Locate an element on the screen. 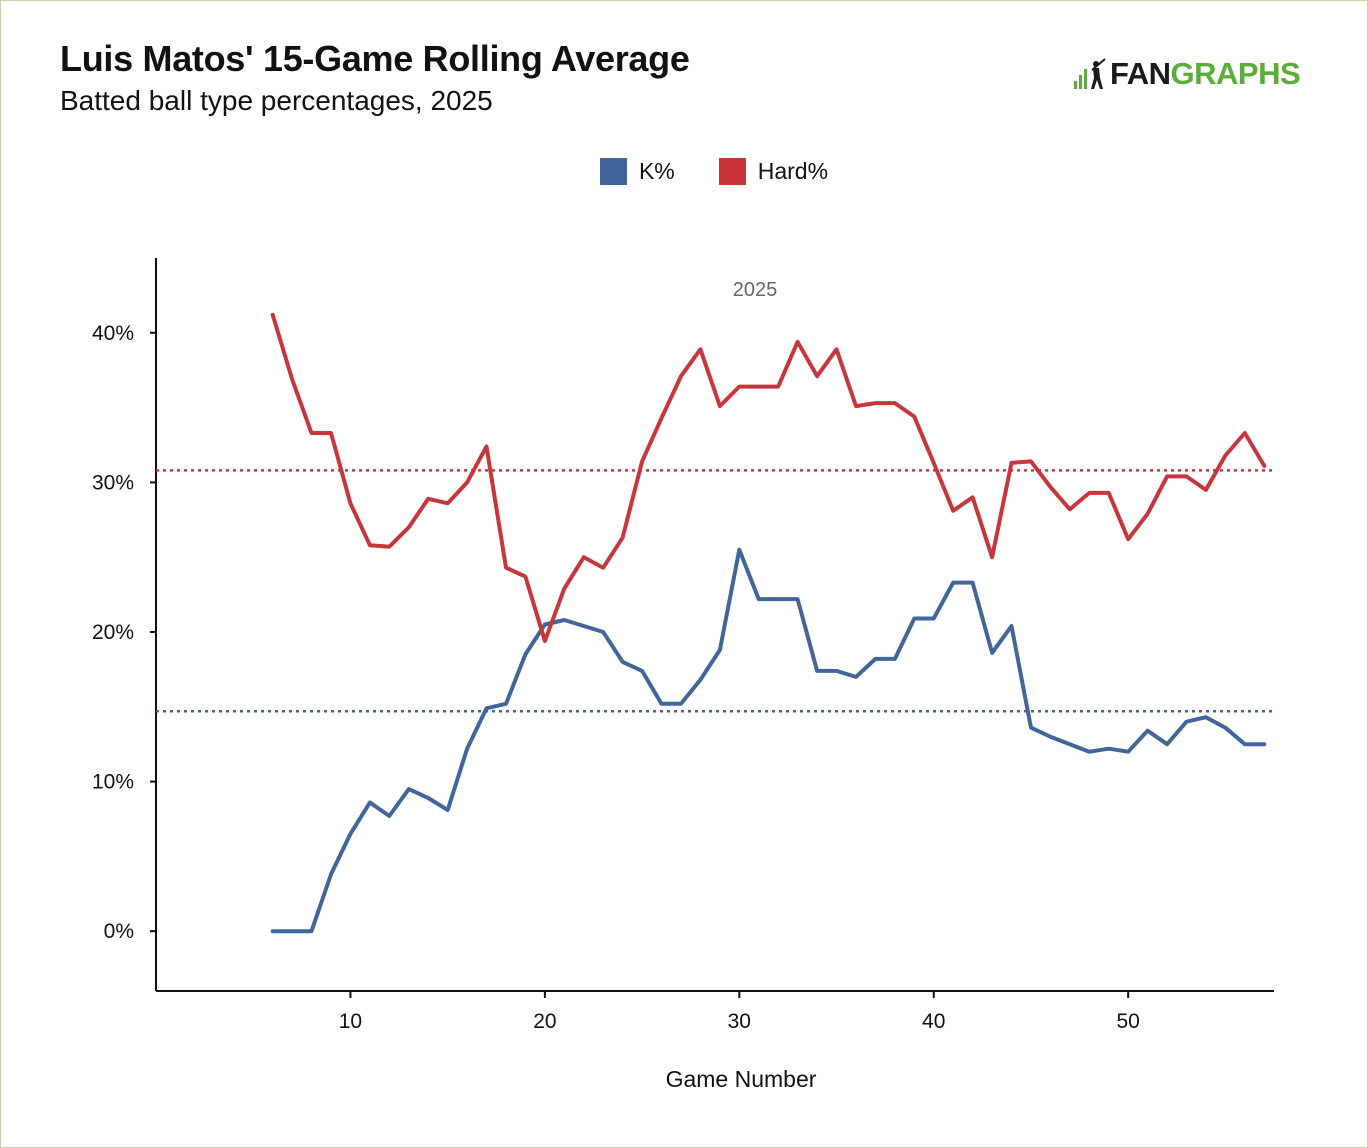 This screenshot has height=1148, width=1368. y-tick-label: 0% is located at coordinates (119, 931).